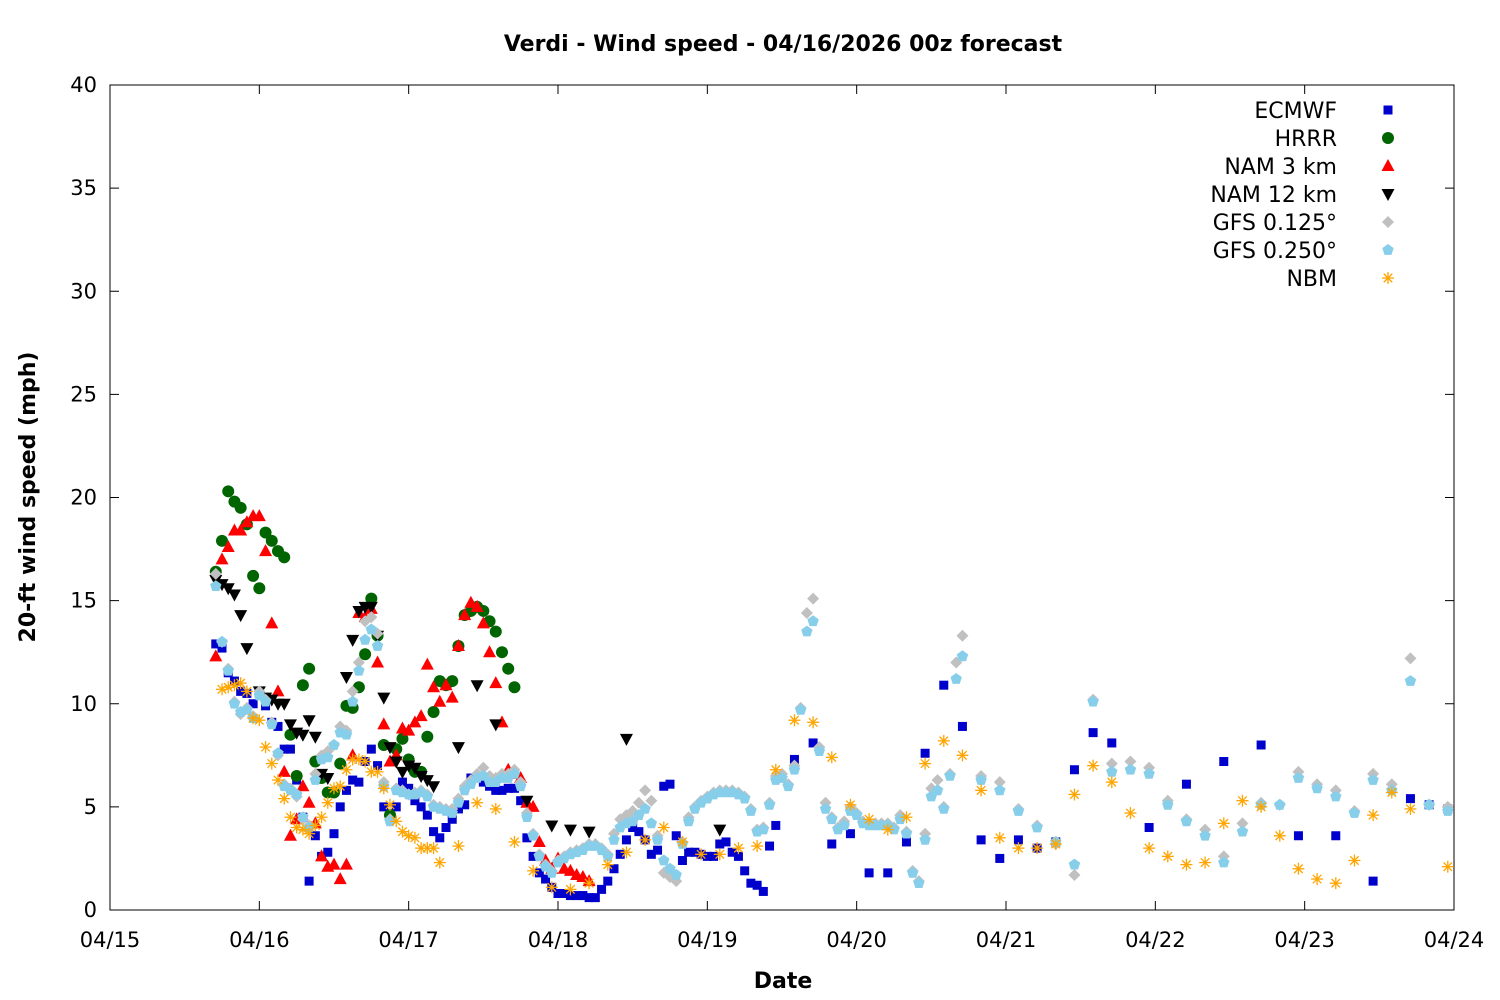  I want to click on y-tick-label: 40, so click(83, 85).